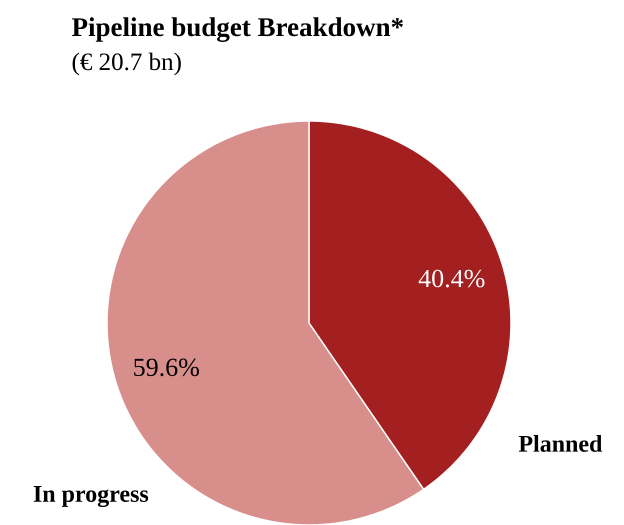  What do you see at coordinates (126, 64) in the screenshot?
I see `chart-subtitle: (€ 20.7 bn)` at bounding box center [126, 64].